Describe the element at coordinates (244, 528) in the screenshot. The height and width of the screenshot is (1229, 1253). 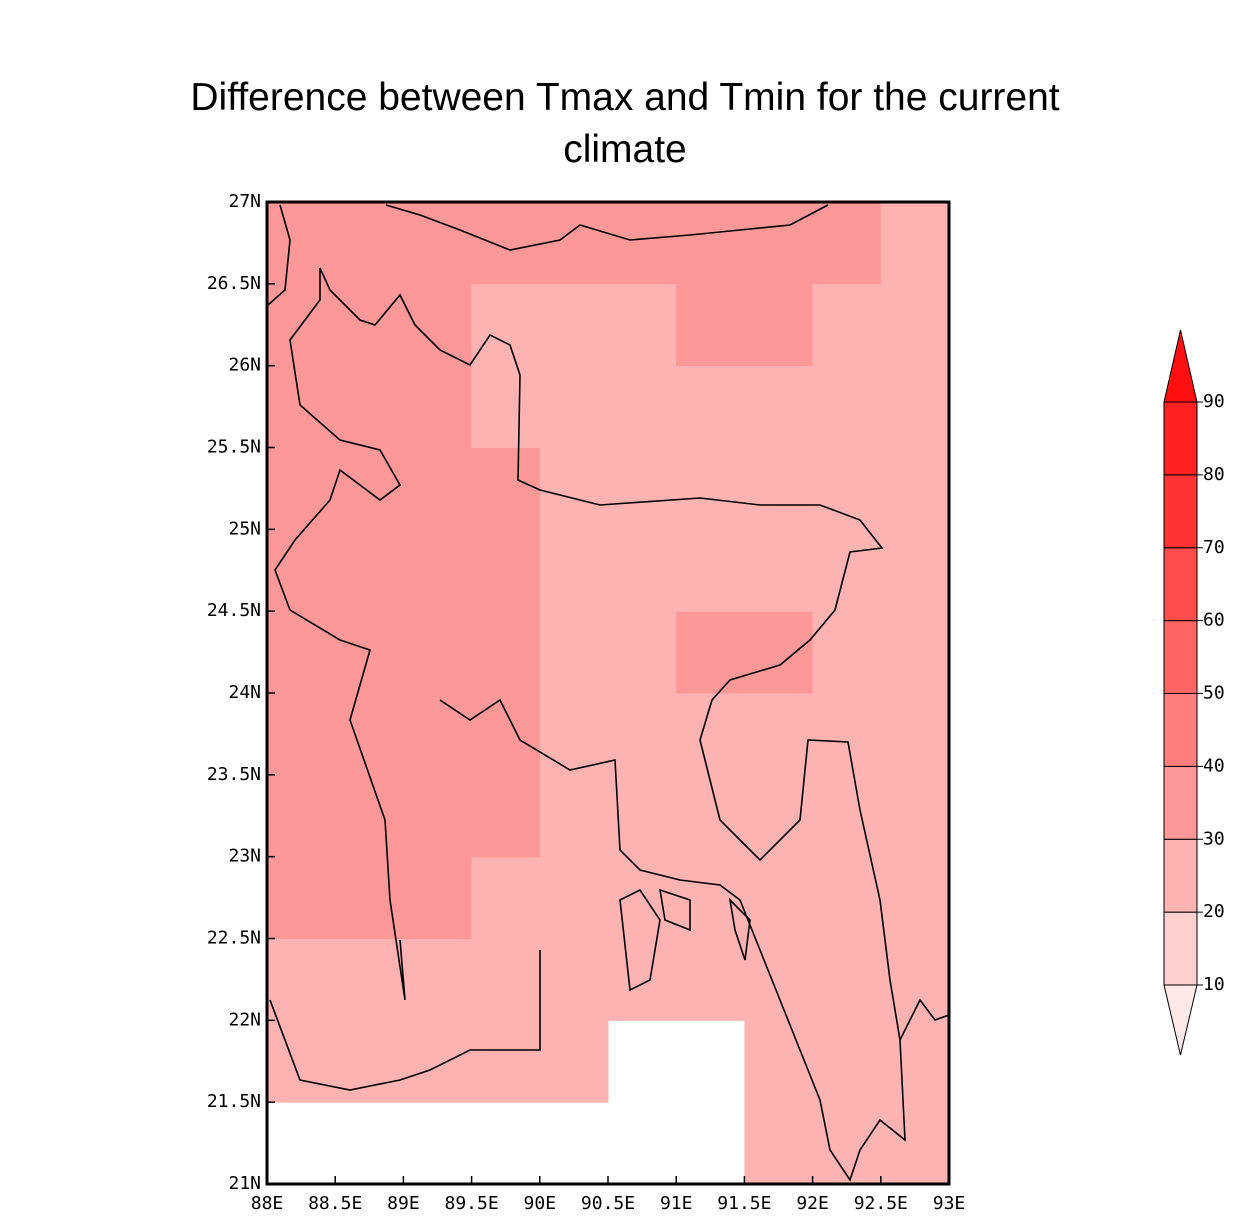
I see `y-tick-label: 25N` at that location.